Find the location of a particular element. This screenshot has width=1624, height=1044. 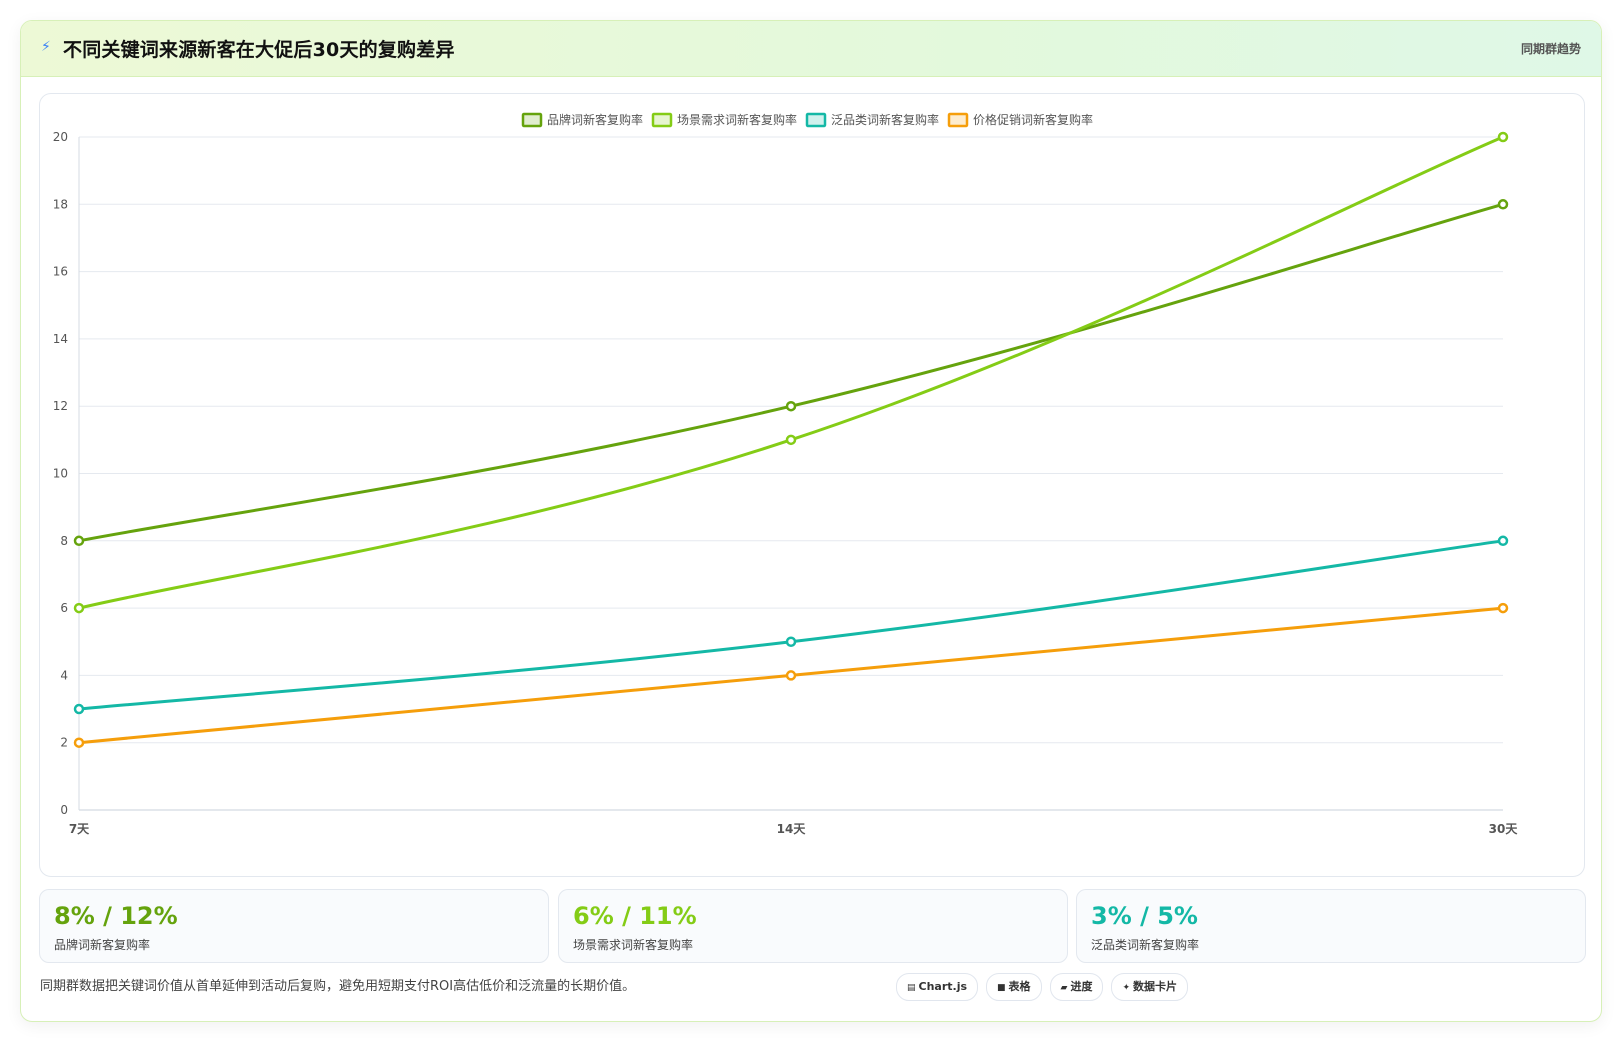

y-tick-label: 6 is located at coordinates (64, 608).